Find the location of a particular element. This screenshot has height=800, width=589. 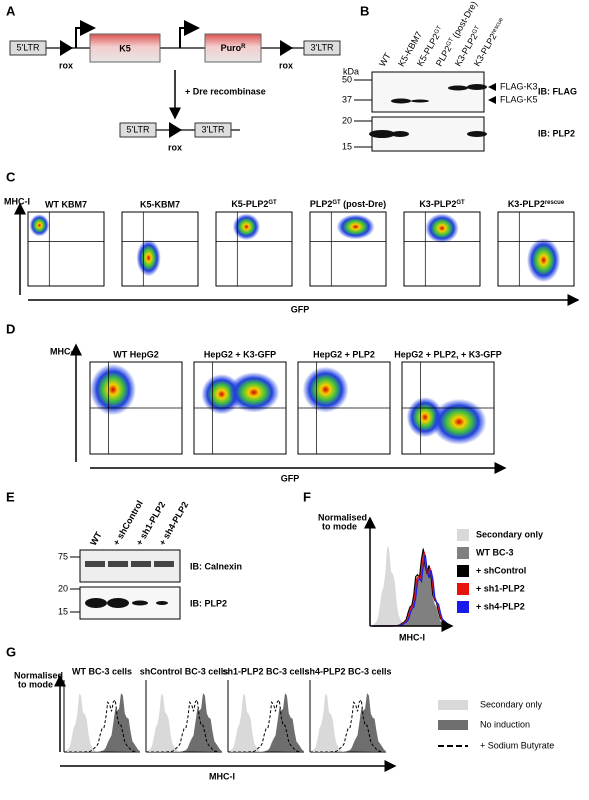

plot-title: K3-PLP2GT is located at coordinates (442, 204).